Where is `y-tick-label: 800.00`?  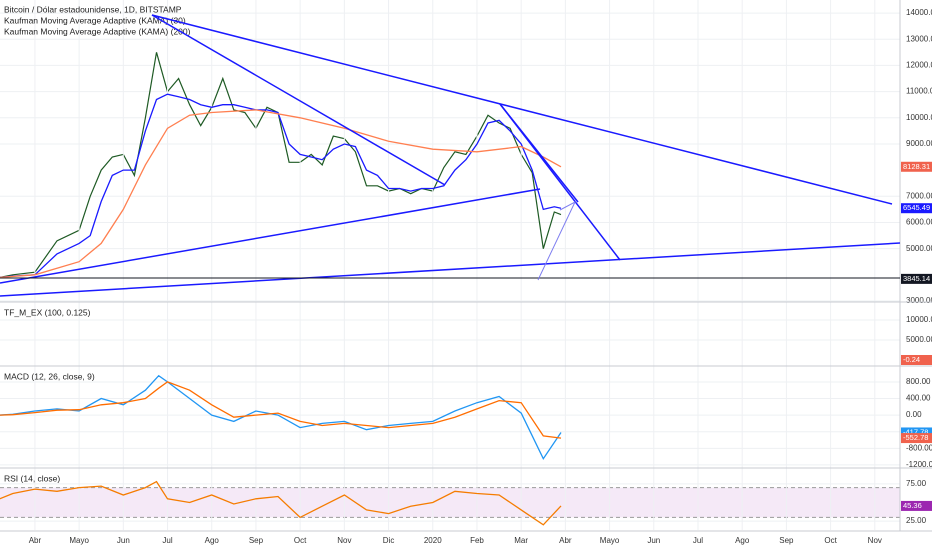 y-tick-label: 800.00 is located at coordinates (918, 381).